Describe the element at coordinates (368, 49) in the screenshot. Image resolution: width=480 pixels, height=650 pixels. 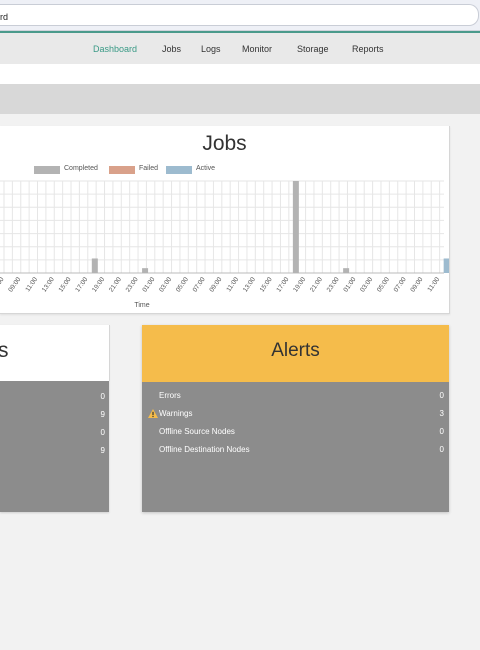
I see `nav-reports: Reports` at that location.